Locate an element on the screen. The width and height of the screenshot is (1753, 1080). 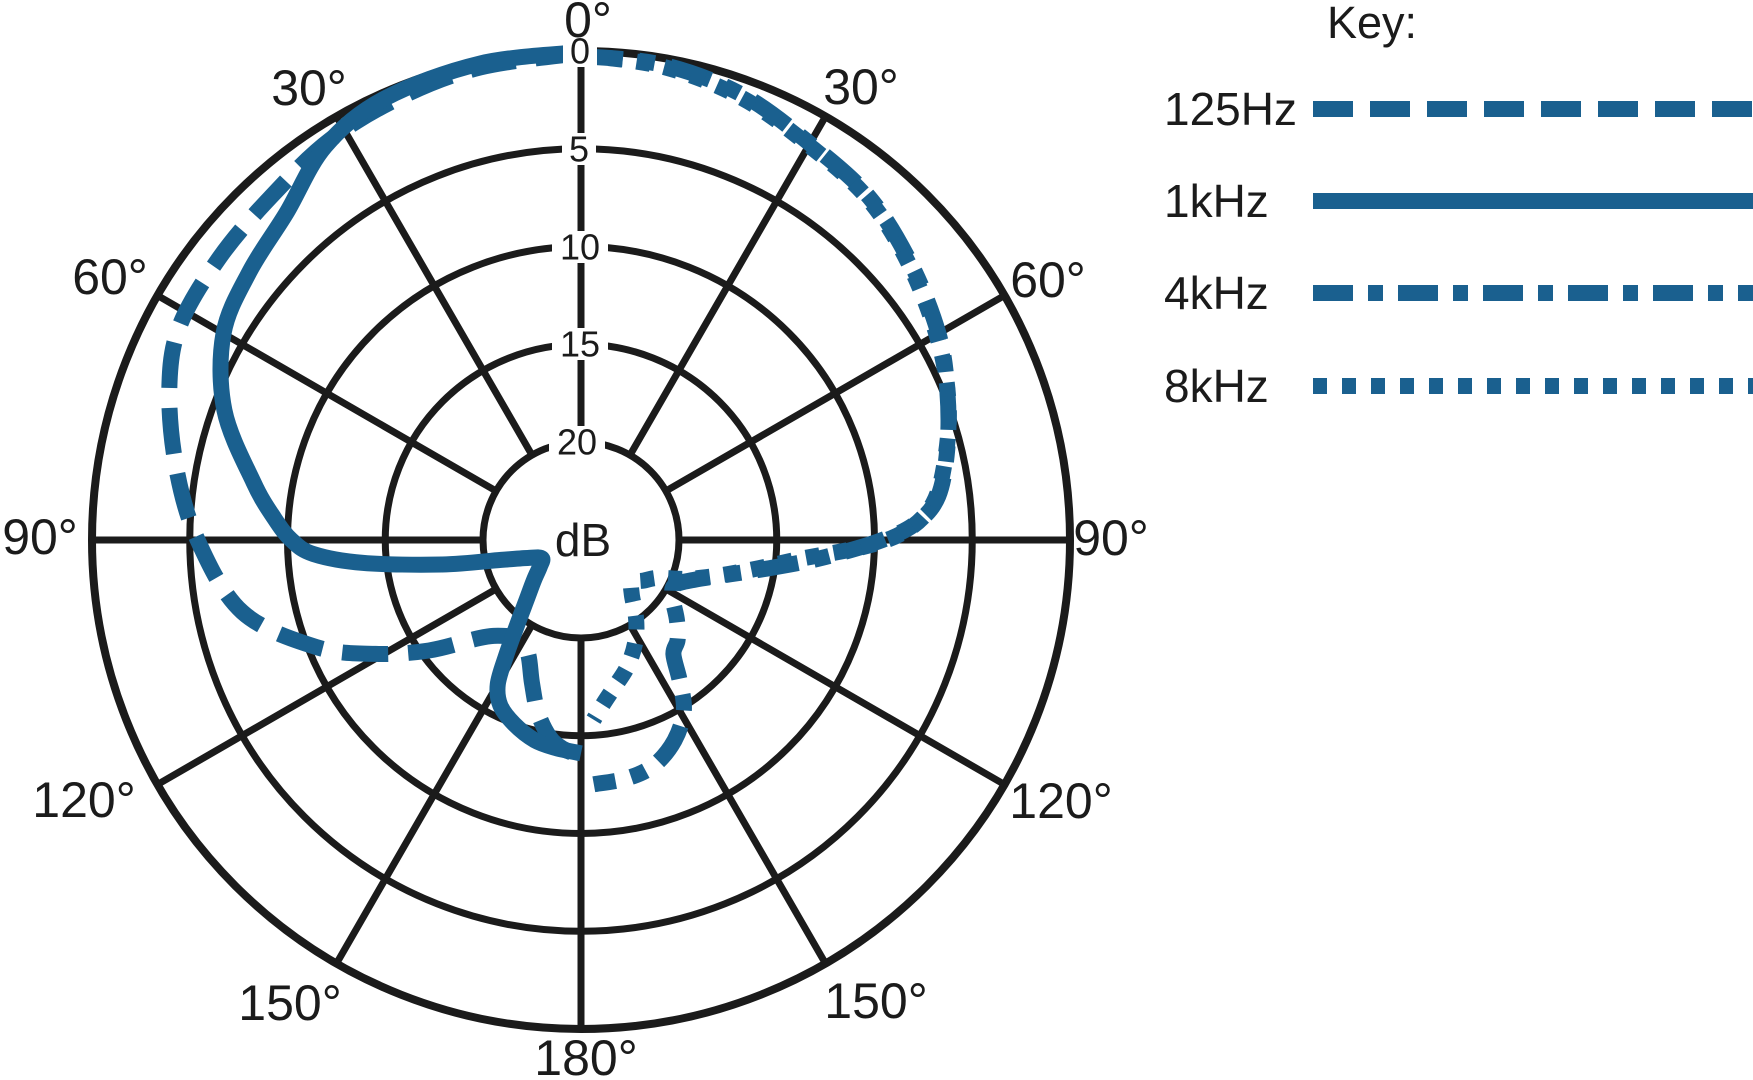
legend-swatch-8khz-line is located at coordinates (1533, 386).